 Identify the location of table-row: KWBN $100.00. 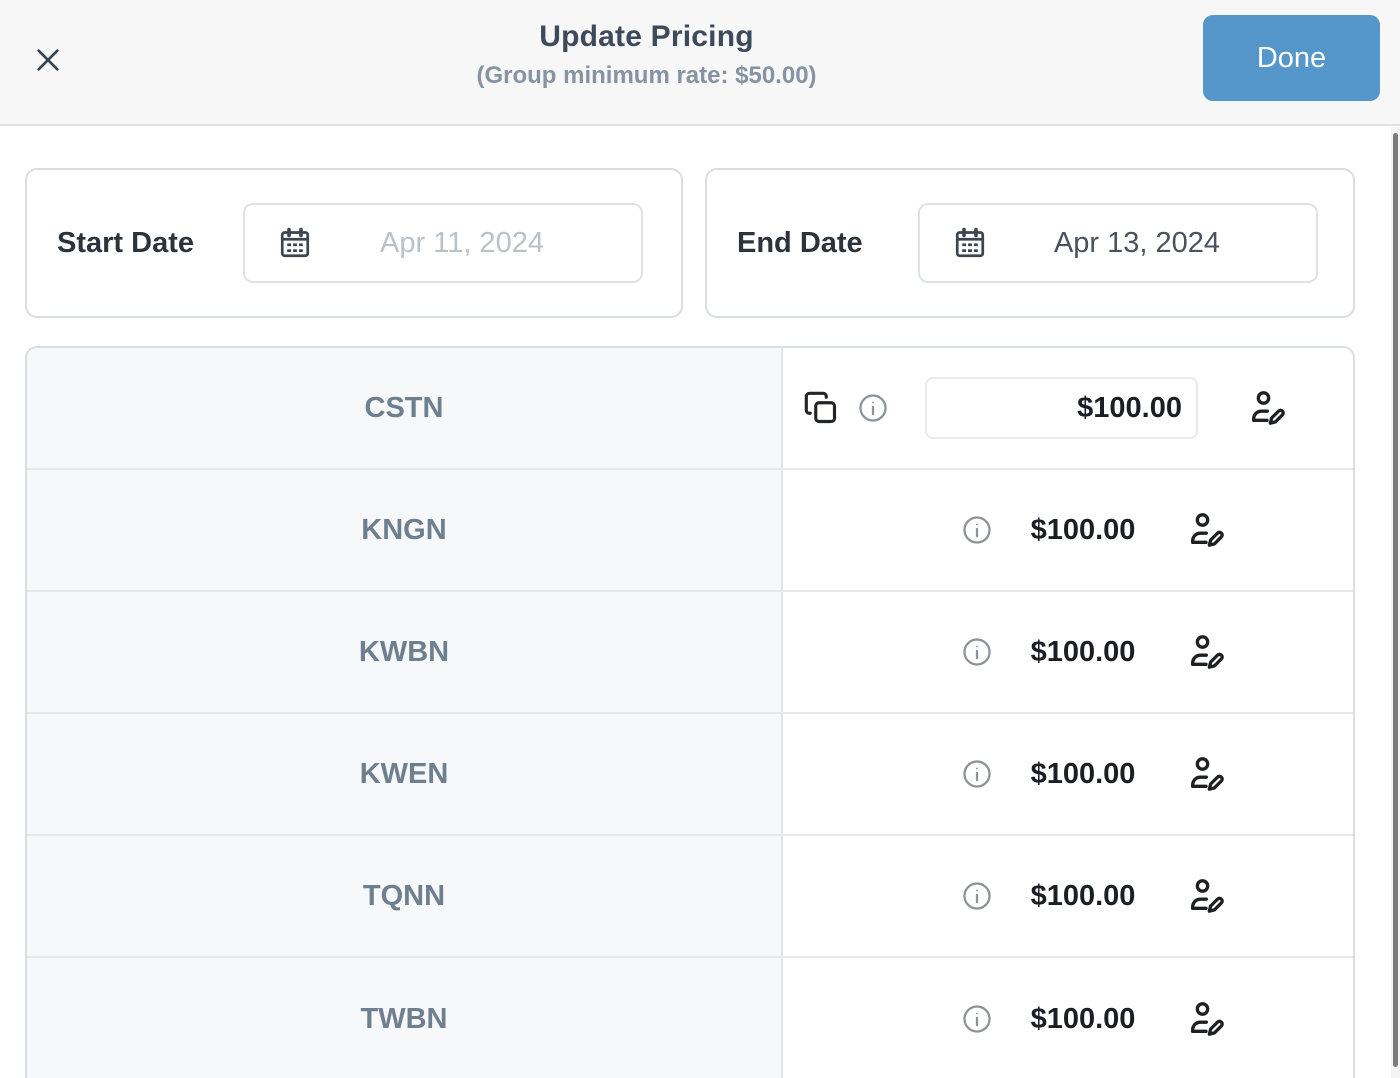
(690, 653).